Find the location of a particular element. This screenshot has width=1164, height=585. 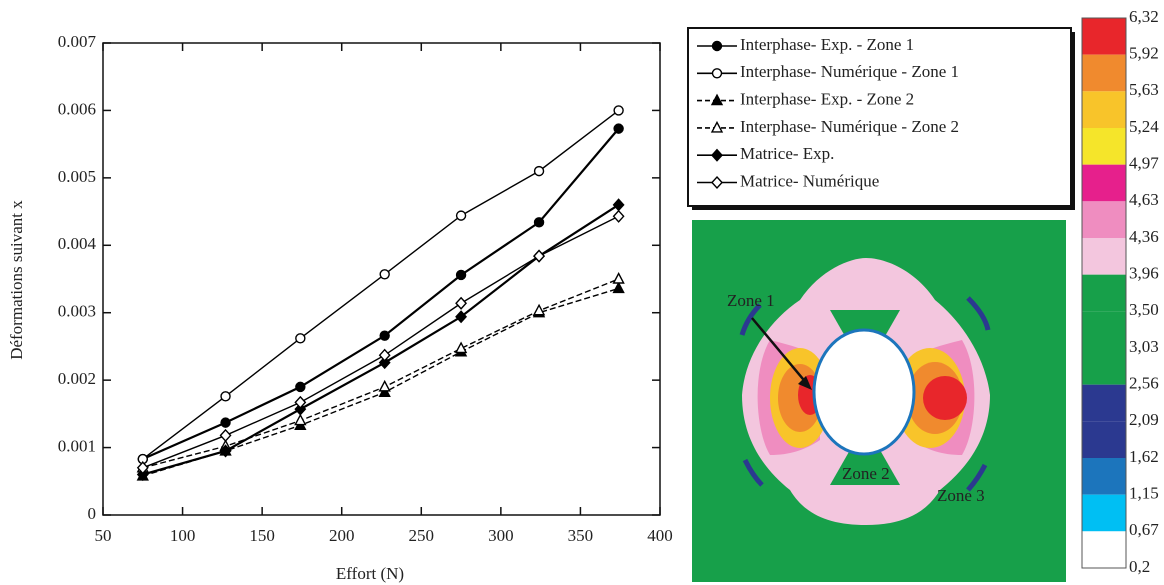

y-axis-title: Déformations suivant x is located at coordinates (16, 280).